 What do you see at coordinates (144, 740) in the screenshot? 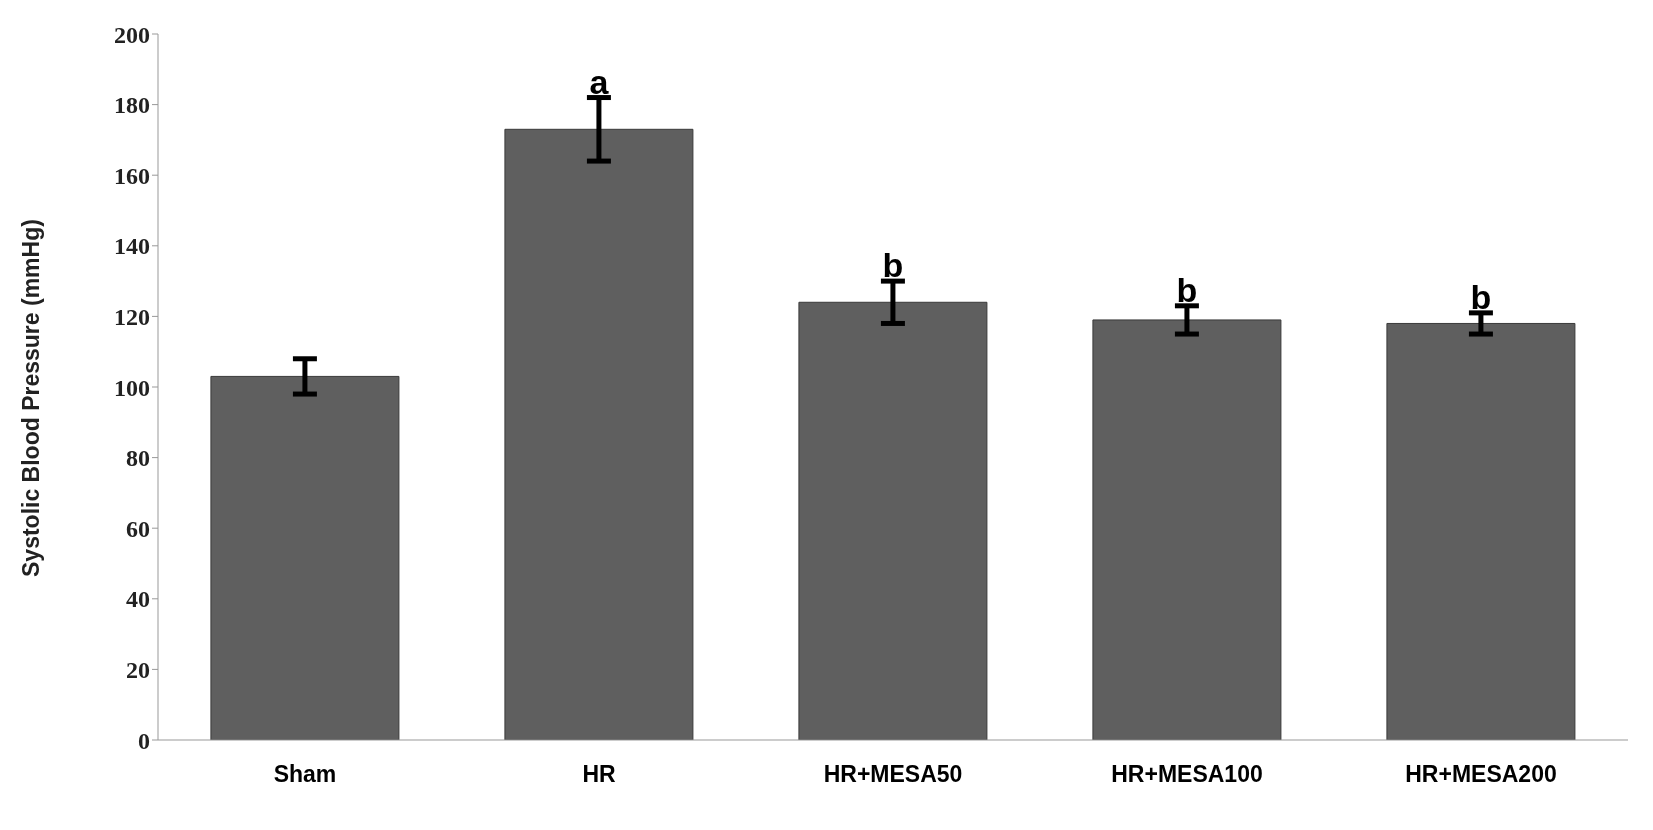
I see `y-tick-label: 0` at bounding box center [144, 740].